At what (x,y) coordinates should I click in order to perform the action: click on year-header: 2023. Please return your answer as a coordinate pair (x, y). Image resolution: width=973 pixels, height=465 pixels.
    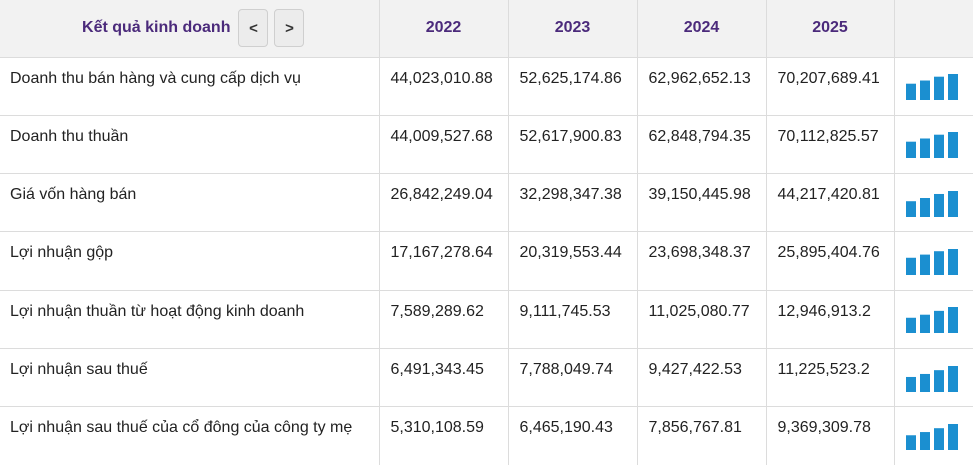
    Looking at the image, I should click on (572, 28).